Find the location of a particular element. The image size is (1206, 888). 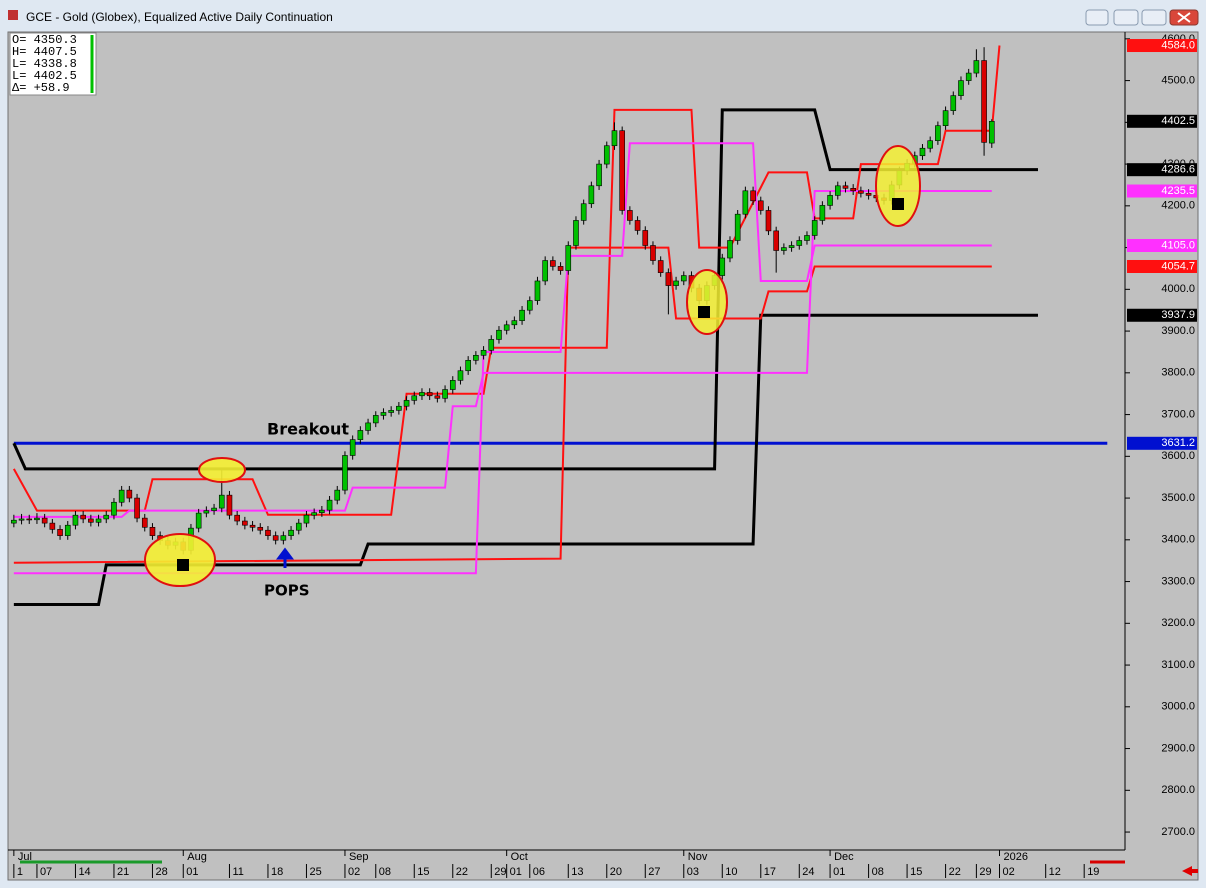

price-label: 3937.9 is located at coordinates (1178, 315).